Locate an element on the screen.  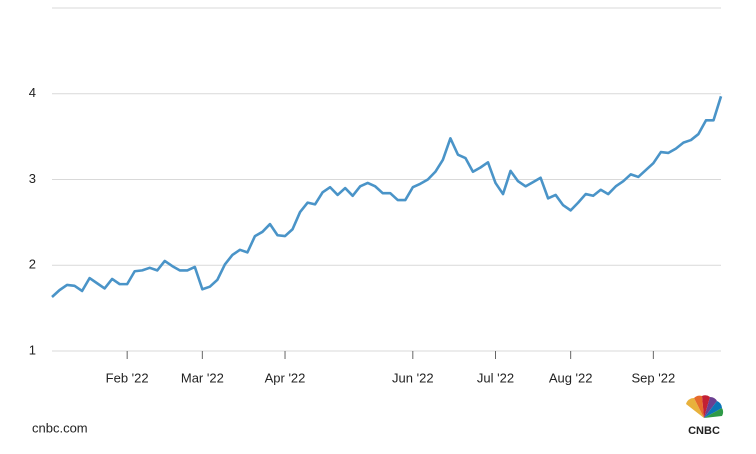
x-tick-label: Jul '22 is located at coordinates (495, 377).